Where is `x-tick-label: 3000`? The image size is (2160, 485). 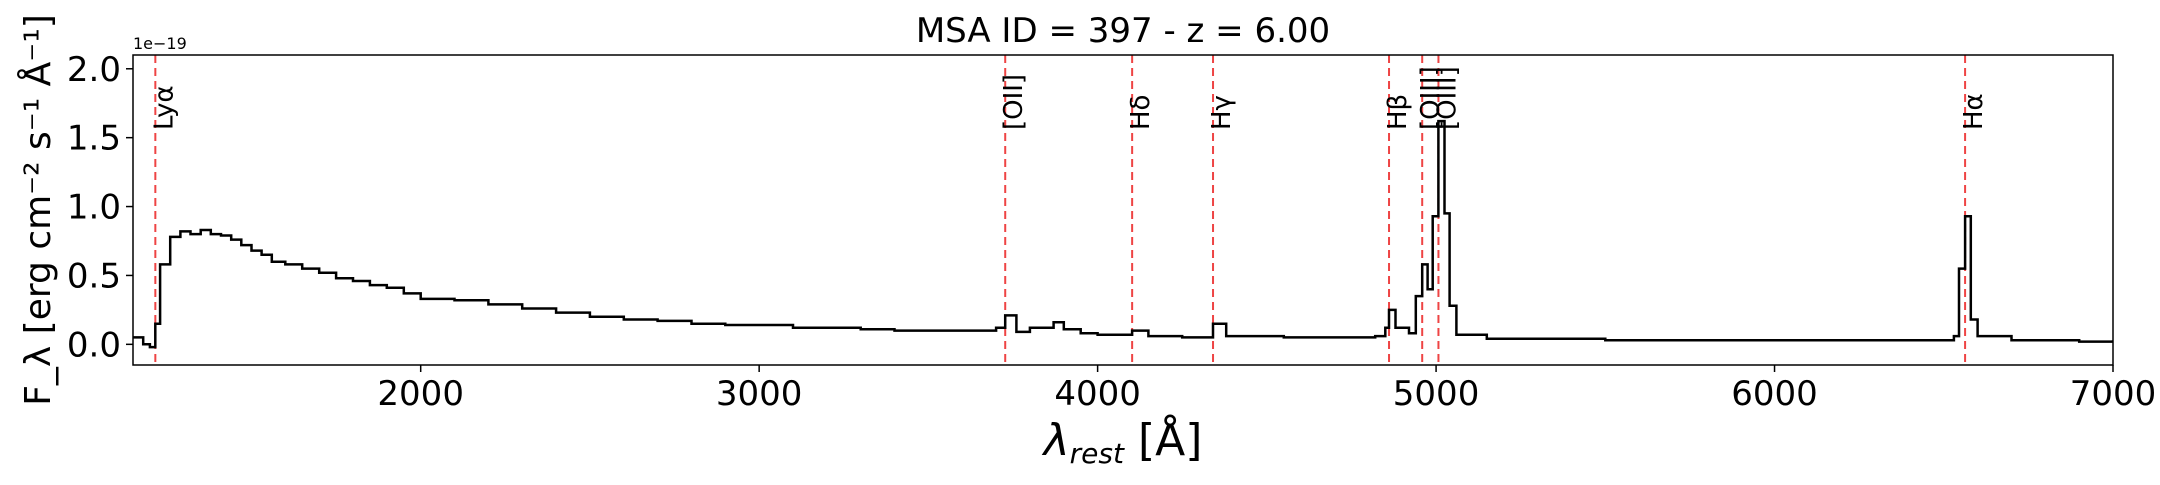
x-tick-label: 3000 is located at coordinates (759, 394).